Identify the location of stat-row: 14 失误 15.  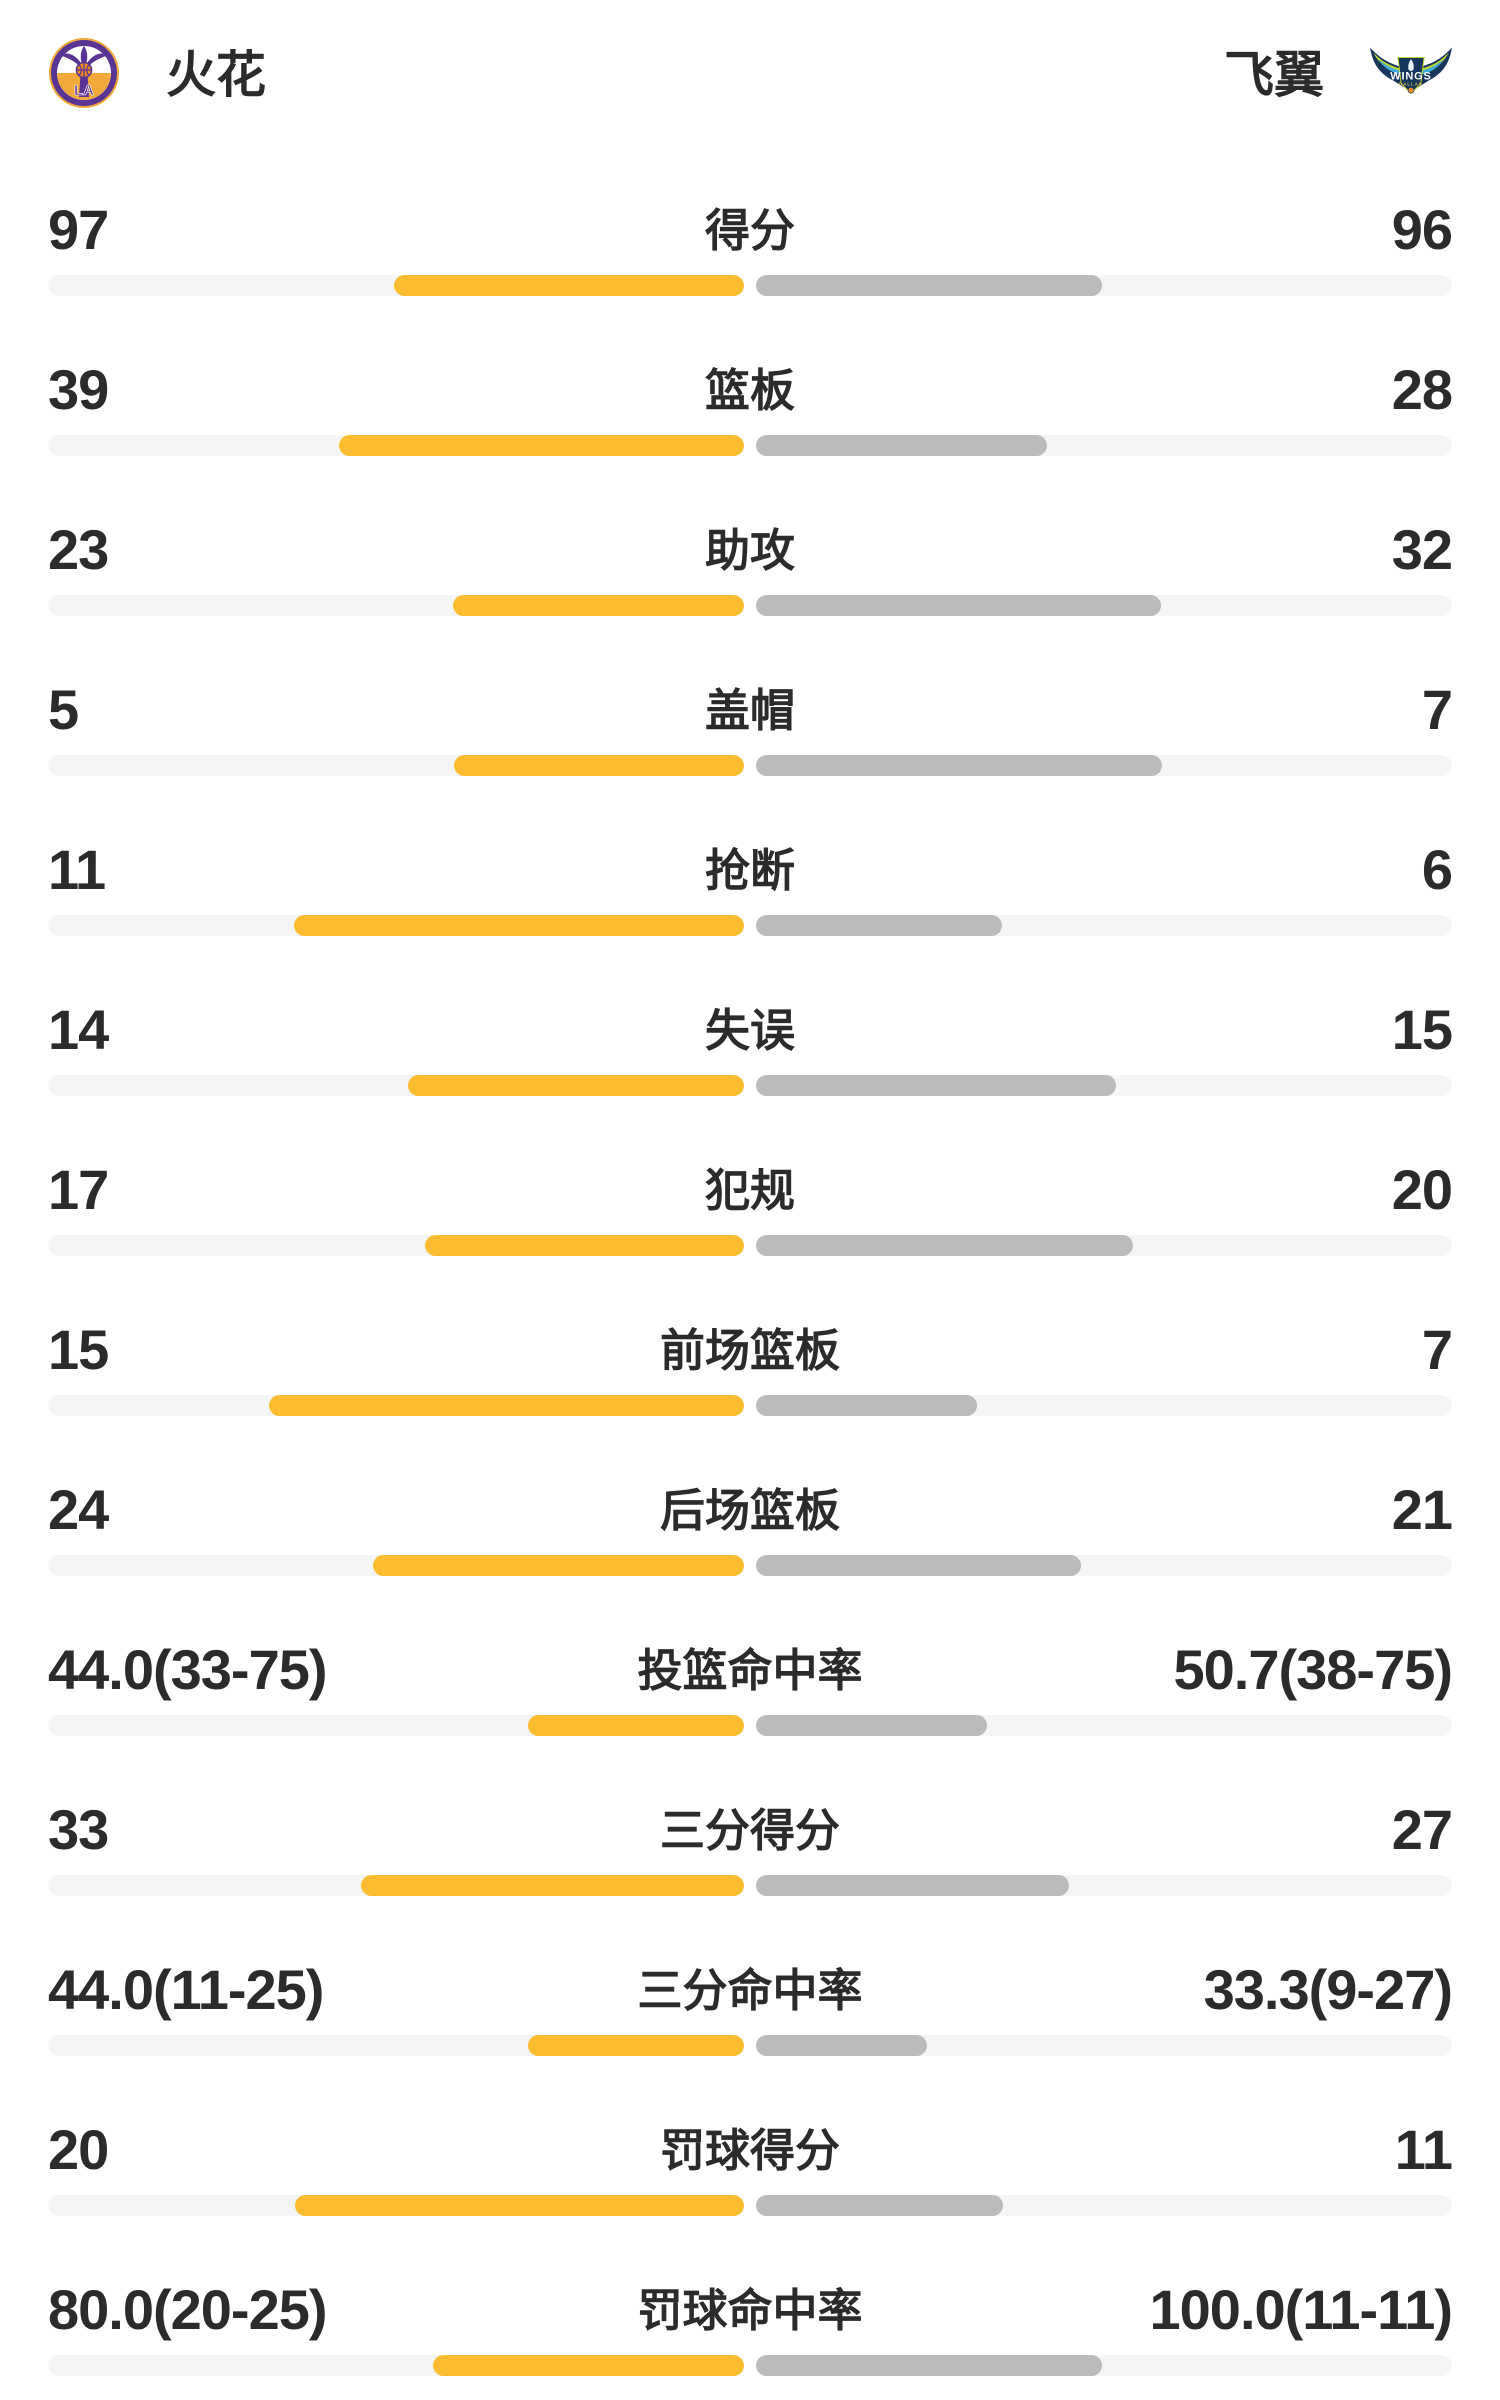
(750, 1030).